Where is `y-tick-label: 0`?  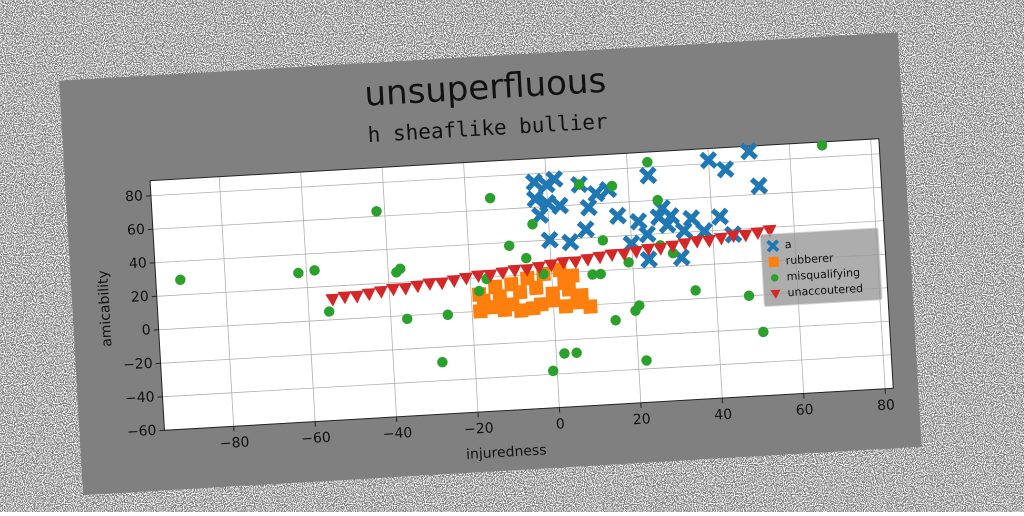
y-tick-label: 0 is located at coordinates (146, 330).